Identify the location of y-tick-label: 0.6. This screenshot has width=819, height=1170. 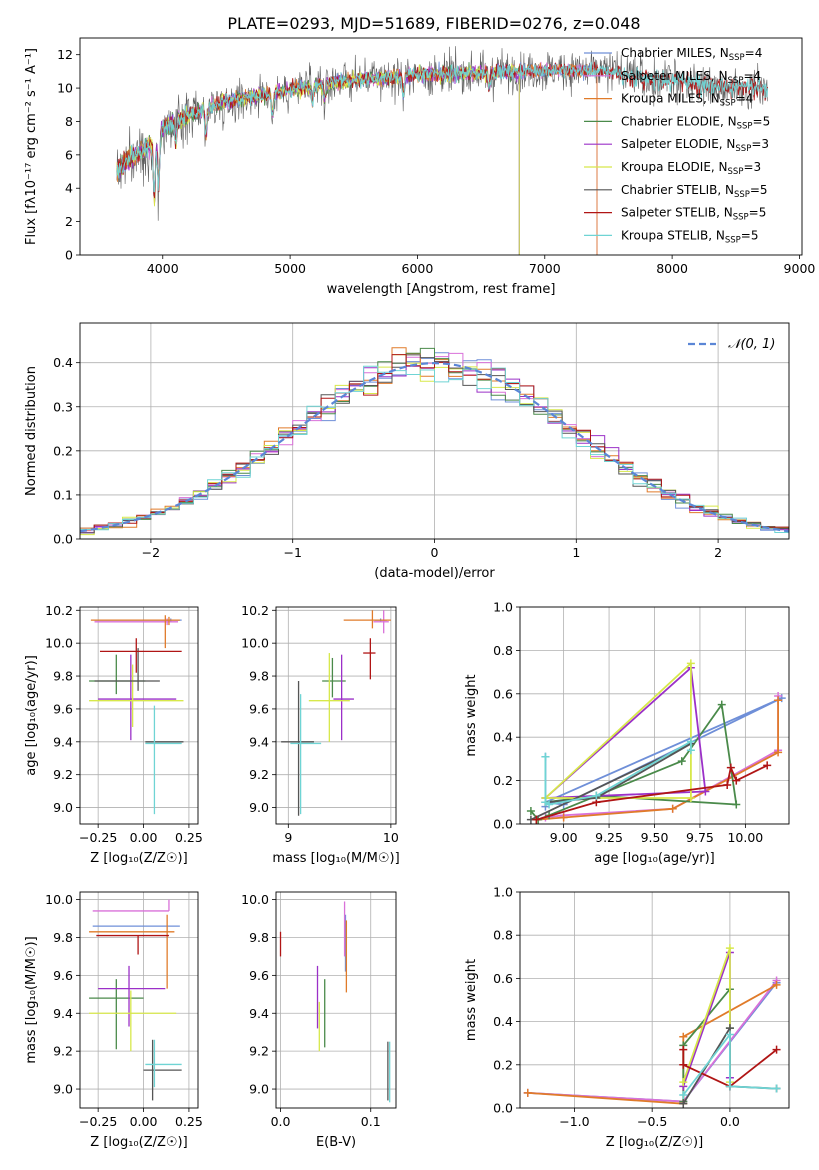
(503, 978).